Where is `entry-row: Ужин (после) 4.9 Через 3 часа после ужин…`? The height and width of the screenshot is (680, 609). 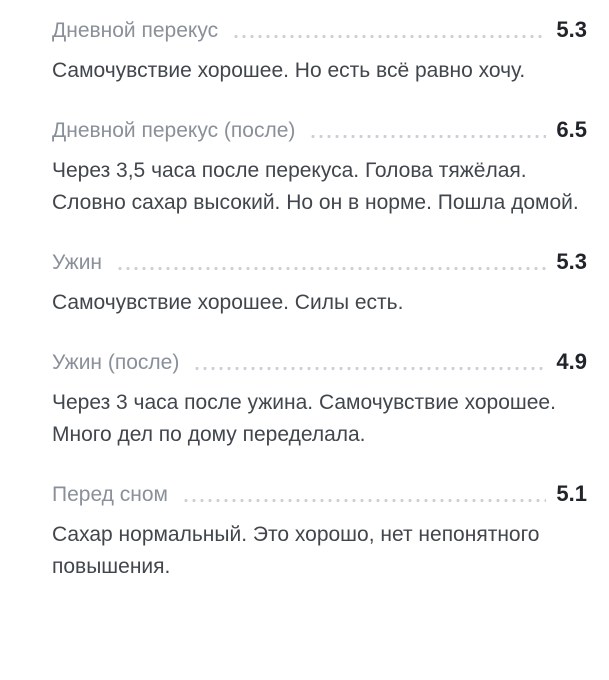 entry-row: Ужин (после) 4.9 Через 3 часа после ужин… is located at coordinates (319, 398).